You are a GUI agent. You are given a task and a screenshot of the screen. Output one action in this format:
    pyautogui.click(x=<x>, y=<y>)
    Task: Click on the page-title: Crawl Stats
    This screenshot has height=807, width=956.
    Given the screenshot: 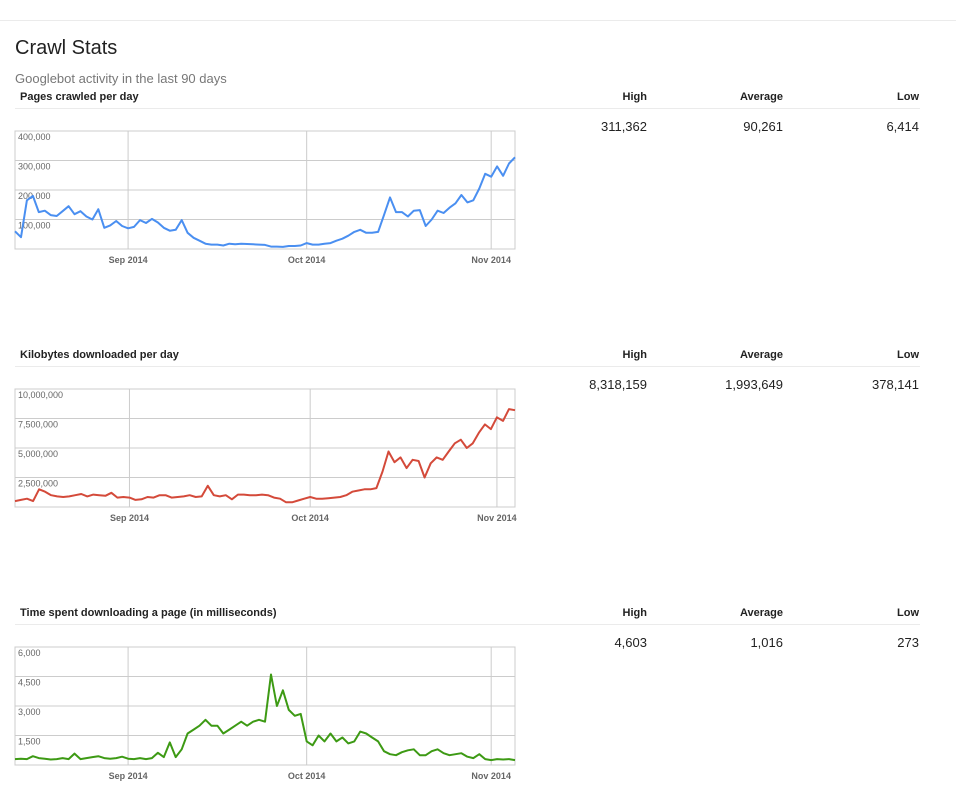 What is the action you would take?
    pyautogui.click(x=66, y=48)
    